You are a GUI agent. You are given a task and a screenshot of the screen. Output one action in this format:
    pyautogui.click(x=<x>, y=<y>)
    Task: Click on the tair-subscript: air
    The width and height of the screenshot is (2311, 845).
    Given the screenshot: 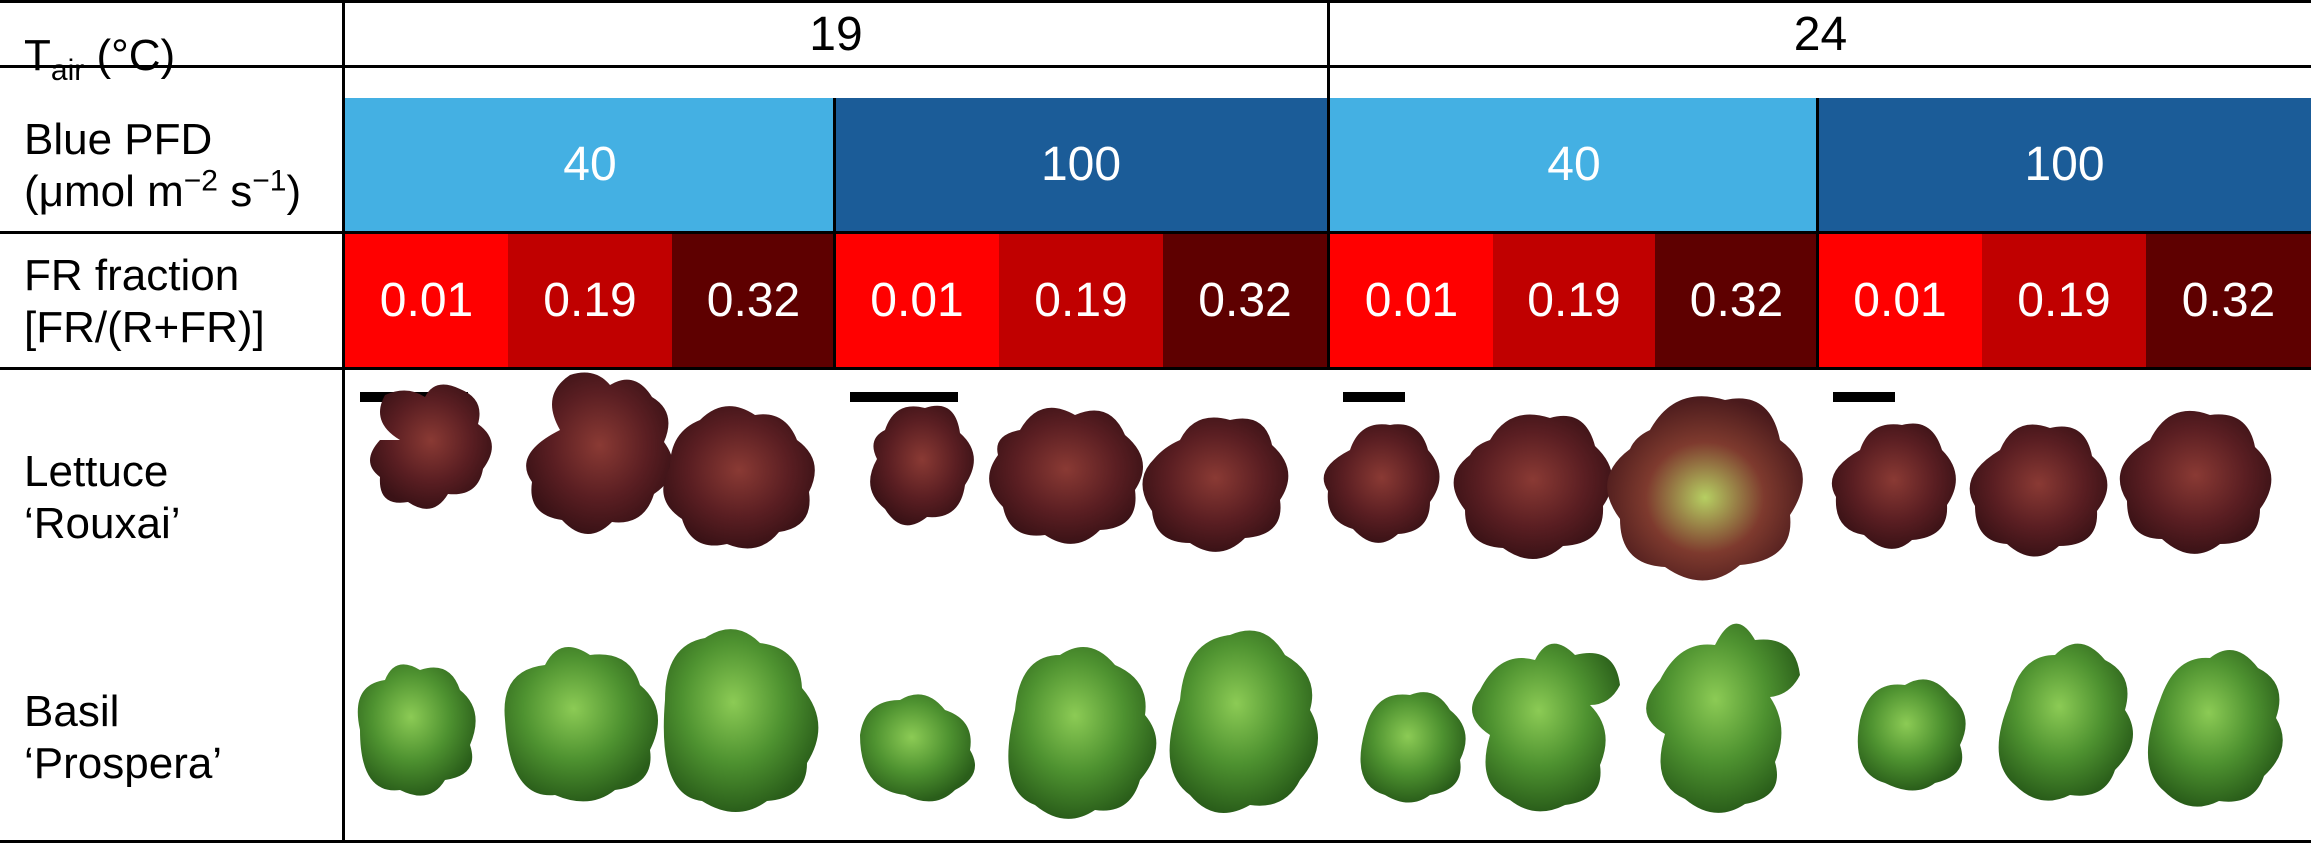 What is the action you would take?
    pyautogui.click(x=67, y=70)
    